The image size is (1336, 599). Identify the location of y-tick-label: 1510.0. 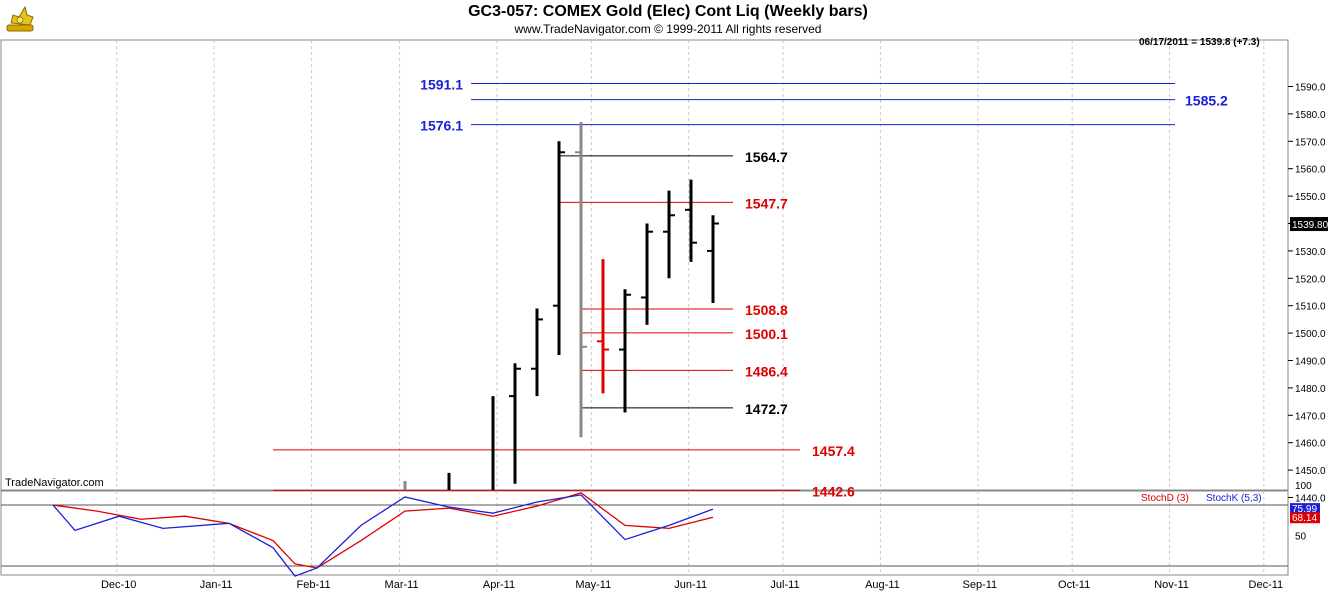
(1310, 307).